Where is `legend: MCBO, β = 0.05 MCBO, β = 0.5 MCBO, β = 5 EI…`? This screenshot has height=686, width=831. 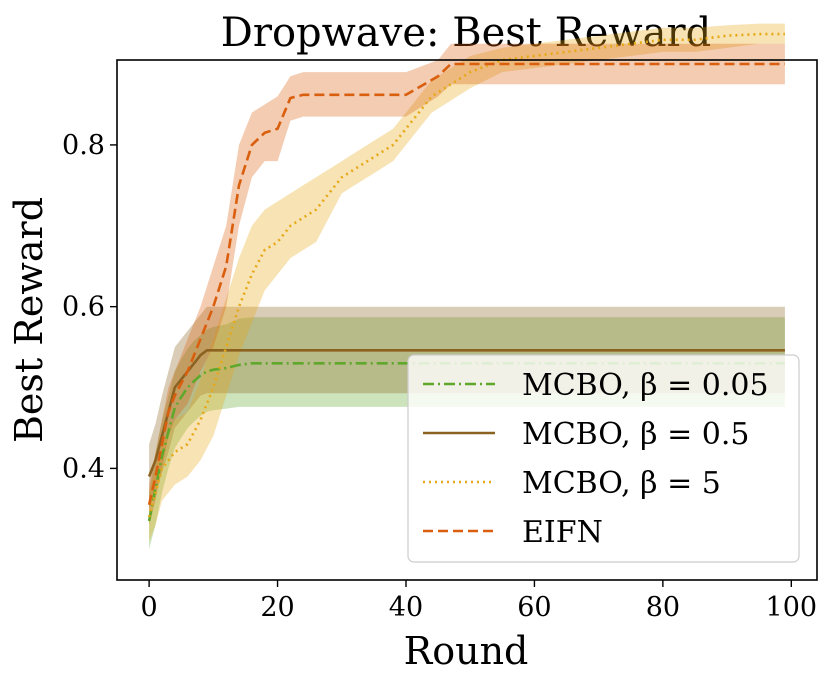
legend: MCBO, β = 0.05 MCBO, β = 0.5 MCBO, β = 5 EI… is located at coordinates (603, 458).